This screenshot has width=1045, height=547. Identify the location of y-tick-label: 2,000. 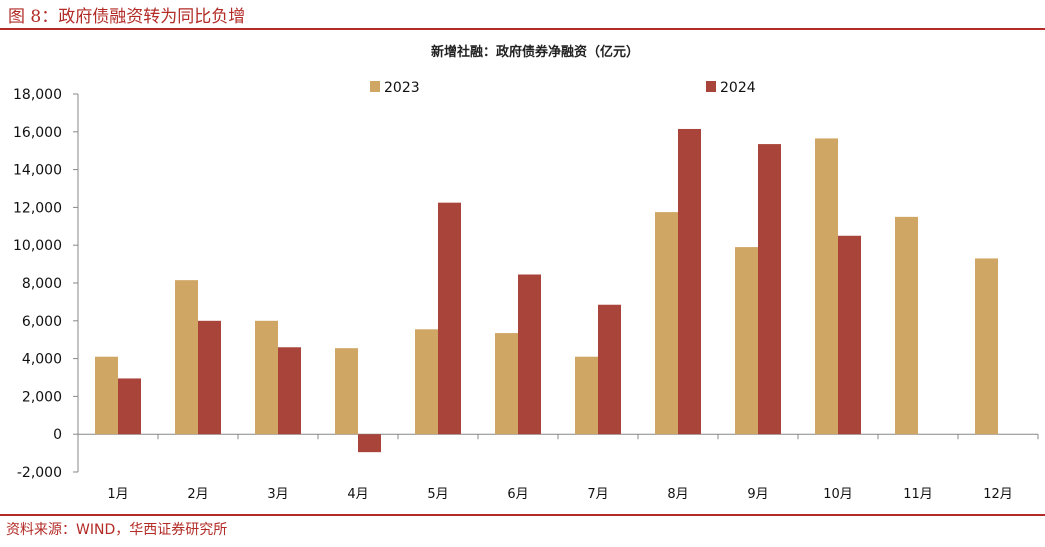
(42, 397).